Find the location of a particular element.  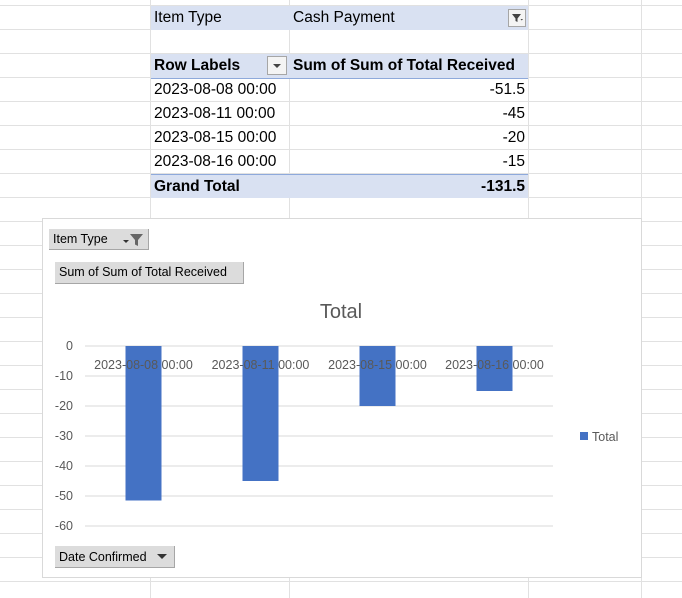

pivot-filter-button is located at coordinates (517, 18).